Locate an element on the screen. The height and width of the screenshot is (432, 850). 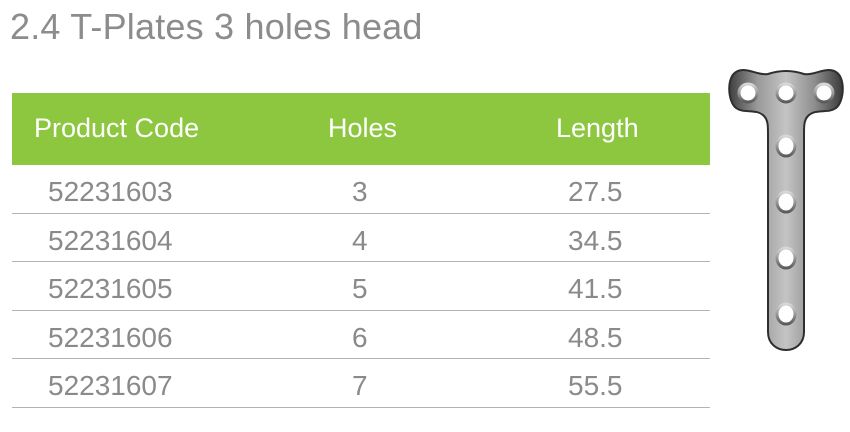
cell-product-code: 52231607 is located at coordinates (110, 385).